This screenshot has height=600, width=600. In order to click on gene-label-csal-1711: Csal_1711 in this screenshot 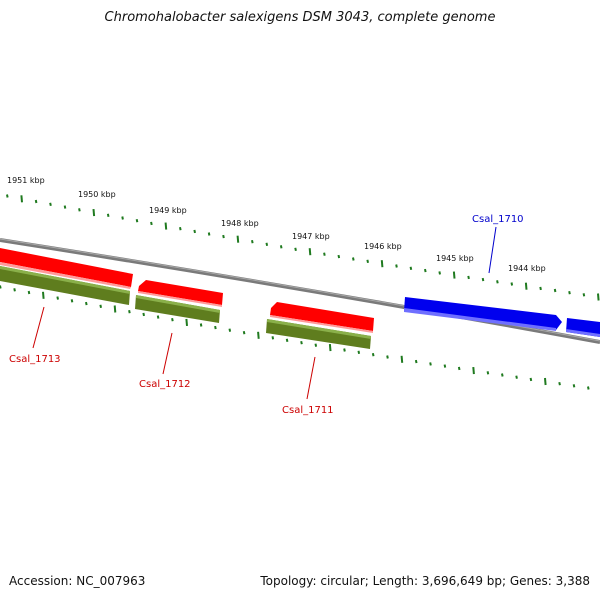, I will do `click(308, 410)`.